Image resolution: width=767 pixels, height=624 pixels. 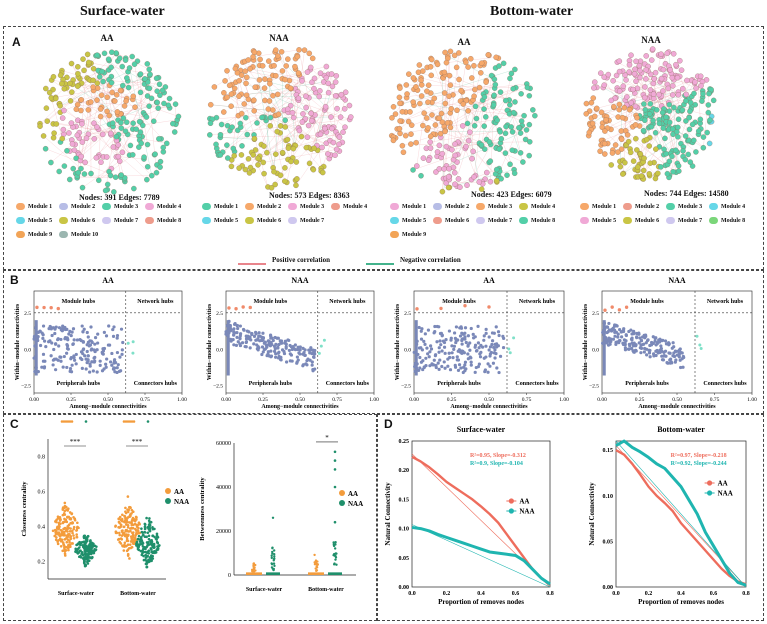 What do you see at coordinates (26, 387) in the screenshot?
I see `zipi-ytick: −2.5` at bounding box center [26, 387].